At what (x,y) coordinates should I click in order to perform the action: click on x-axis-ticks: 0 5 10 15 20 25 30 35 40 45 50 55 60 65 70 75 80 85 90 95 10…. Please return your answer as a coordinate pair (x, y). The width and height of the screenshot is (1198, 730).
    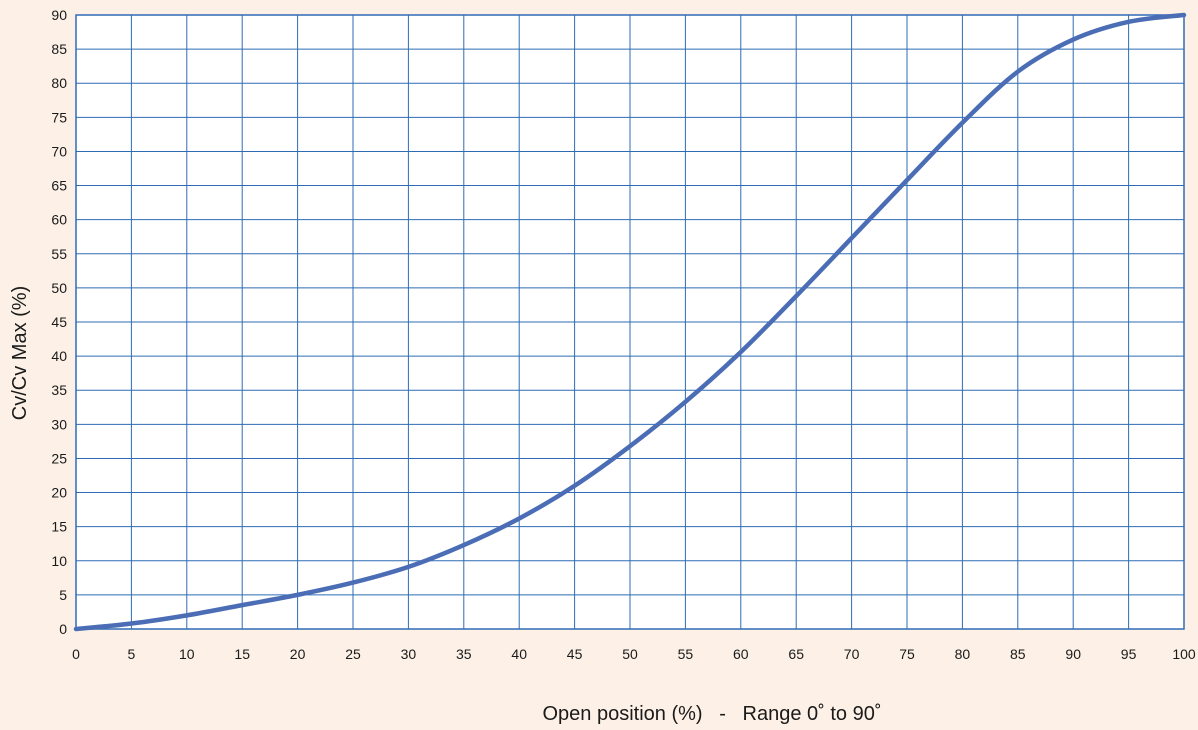
    Looking at the image, I should click on (634, 654).